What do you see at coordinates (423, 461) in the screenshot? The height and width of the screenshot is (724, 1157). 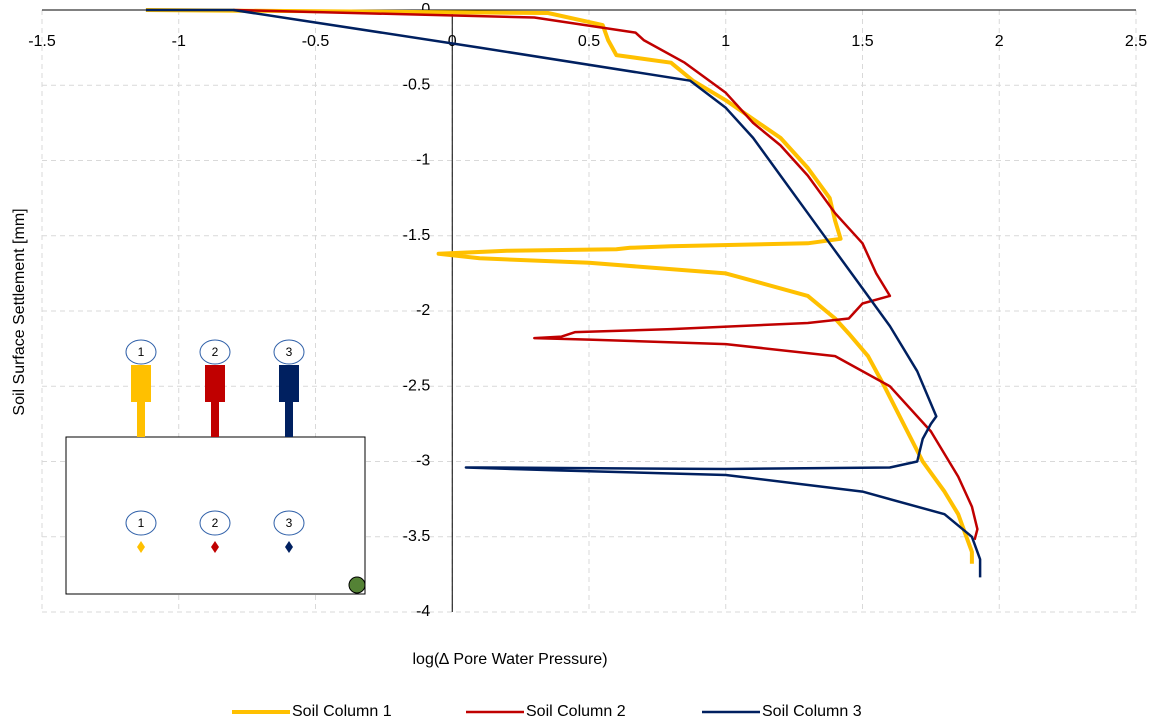 I see `y-tick-label: -3` at bounding box center [423, 461].